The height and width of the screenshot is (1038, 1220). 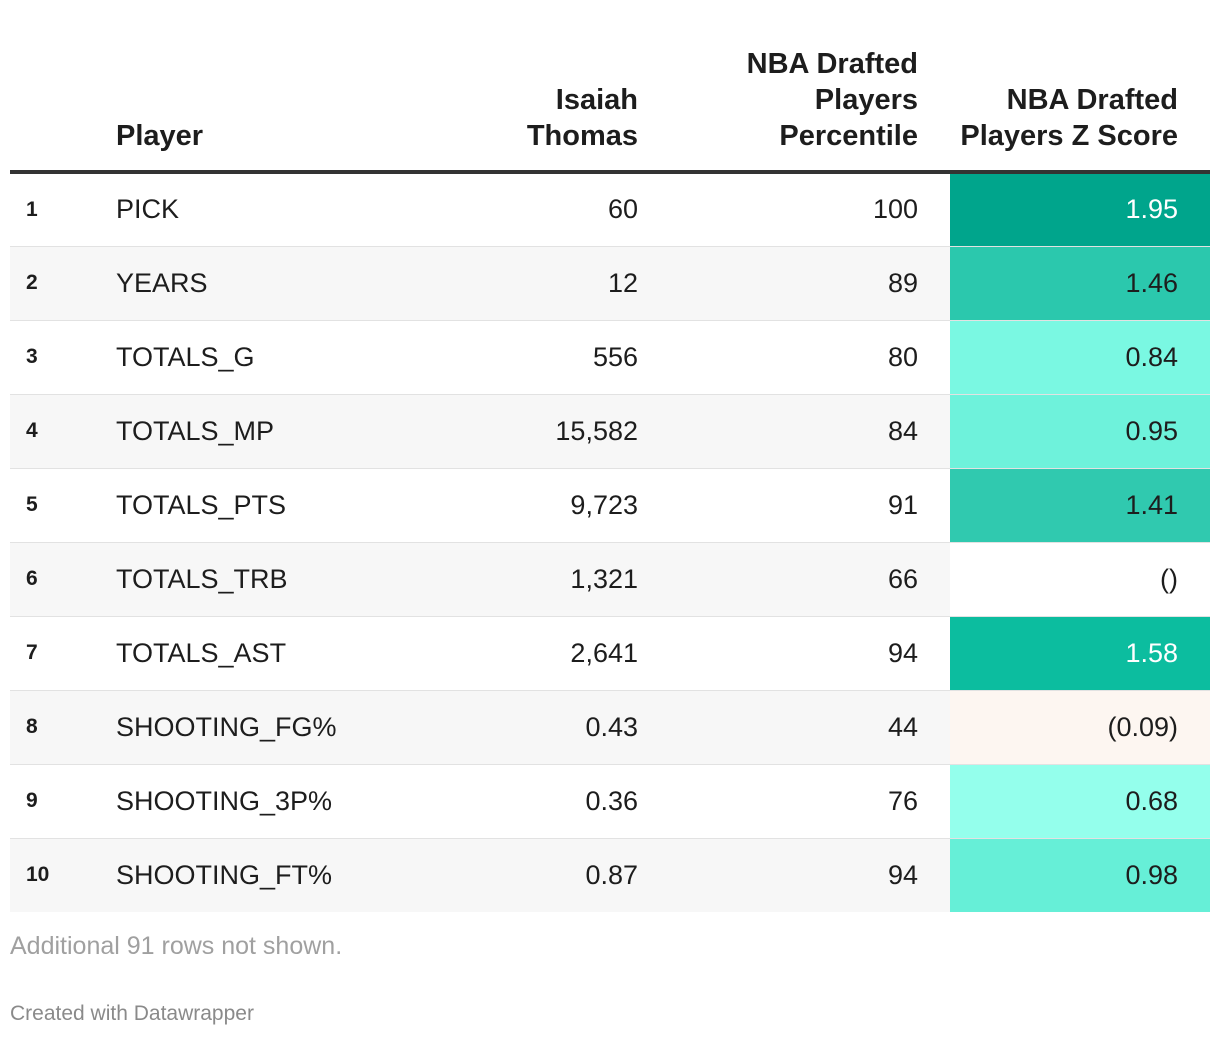 What do you see at coordinates (60, 653) in the screenshot?
I see `rank-cell: 7` at bounding box center [60, 653].